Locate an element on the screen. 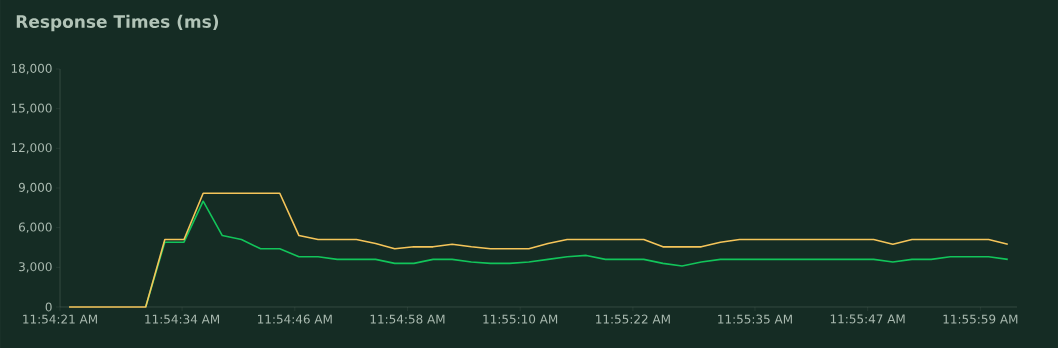  y-tick-label: 0 is located at coordinates (48, 307).